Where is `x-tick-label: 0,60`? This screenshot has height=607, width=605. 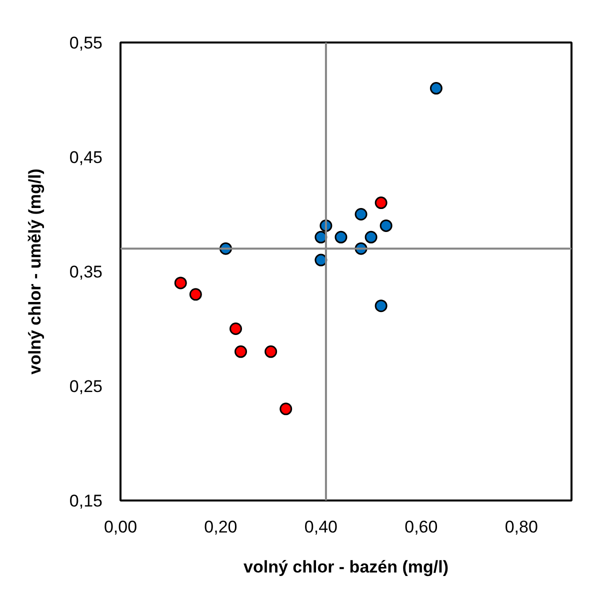
x-tick-label: 0,60 is located at coordinates (421, 527).